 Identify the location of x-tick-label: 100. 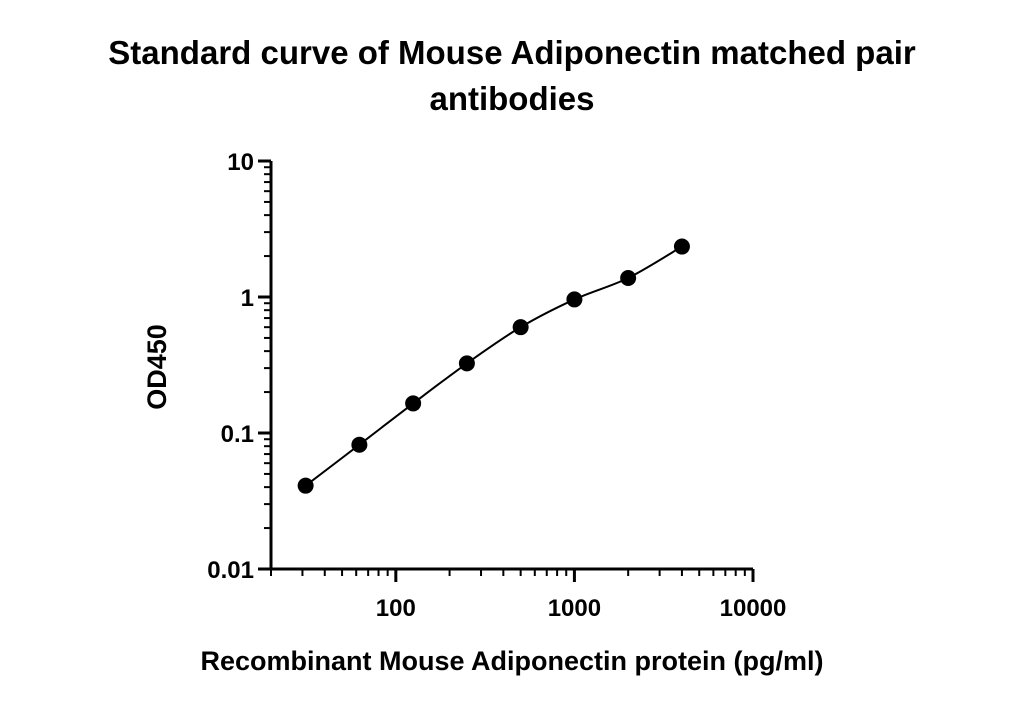
(396, 608).